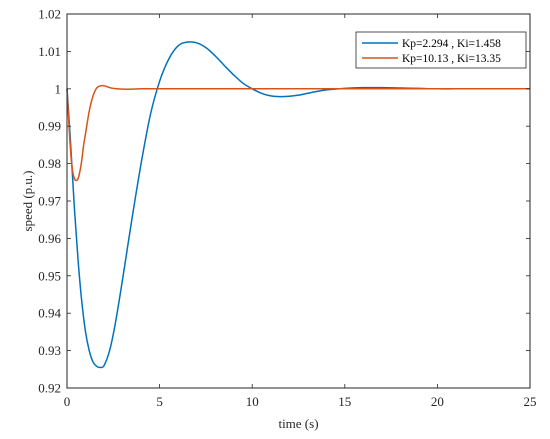 The image size is (550, 439). I want to click on x-tick-label: 25, so click(530, 401).